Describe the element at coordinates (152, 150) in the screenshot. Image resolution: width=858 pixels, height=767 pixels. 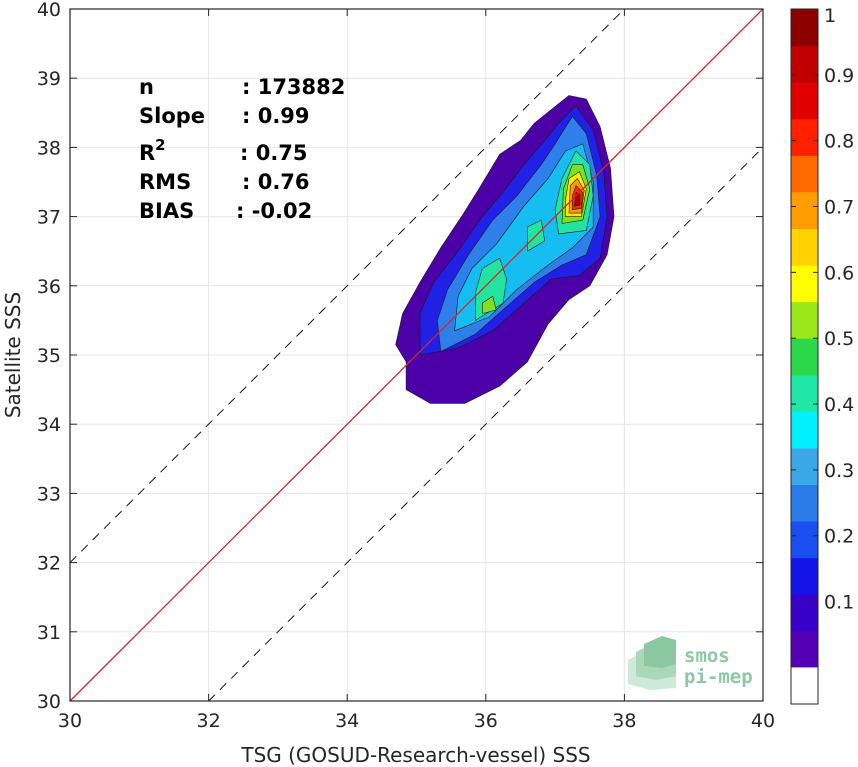
I see `stat-label-2: R2` at that location.